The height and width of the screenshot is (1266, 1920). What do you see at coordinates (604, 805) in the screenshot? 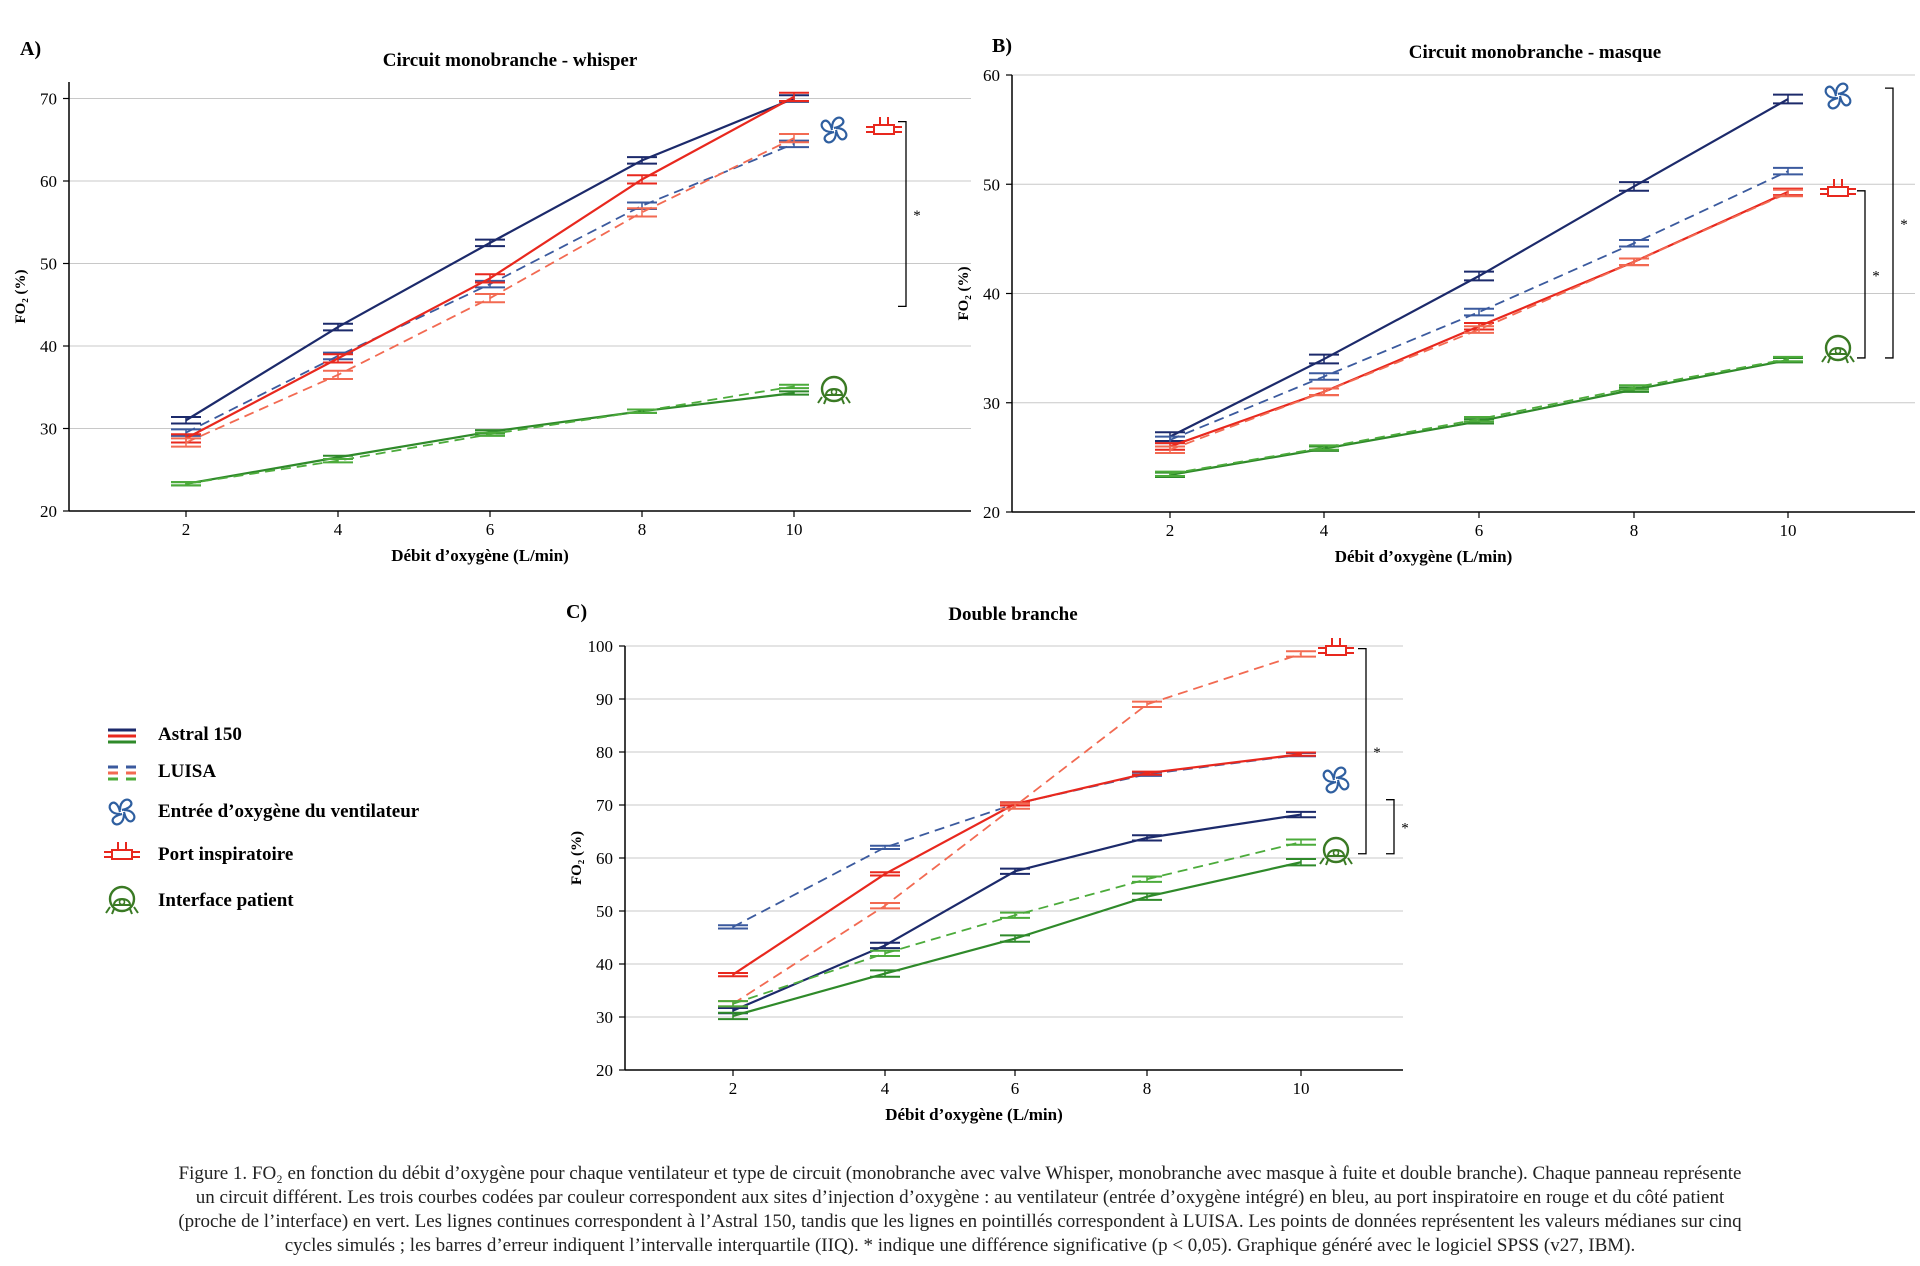
I see `y-tick-label: 70` at bounding box center [604, 805].